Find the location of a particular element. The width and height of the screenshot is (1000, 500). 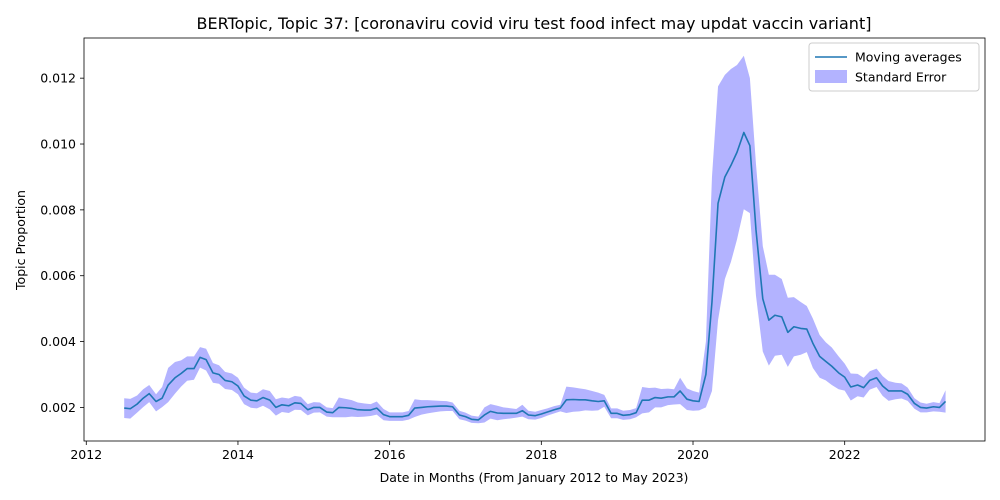

y-tick-label: 0.012 is located at coordinates (58, 78).